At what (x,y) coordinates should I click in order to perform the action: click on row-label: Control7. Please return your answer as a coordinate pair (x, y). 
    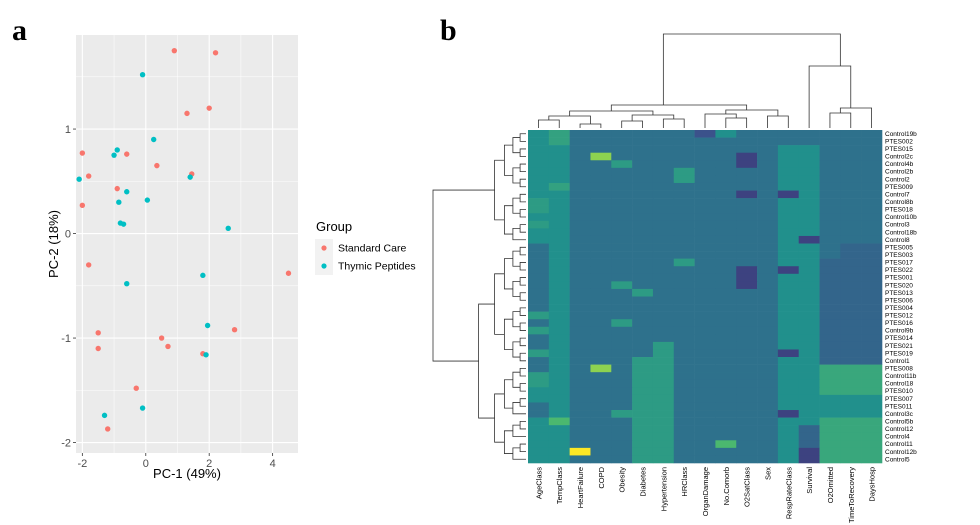
    Looking at the image, I should click on (897, 194).